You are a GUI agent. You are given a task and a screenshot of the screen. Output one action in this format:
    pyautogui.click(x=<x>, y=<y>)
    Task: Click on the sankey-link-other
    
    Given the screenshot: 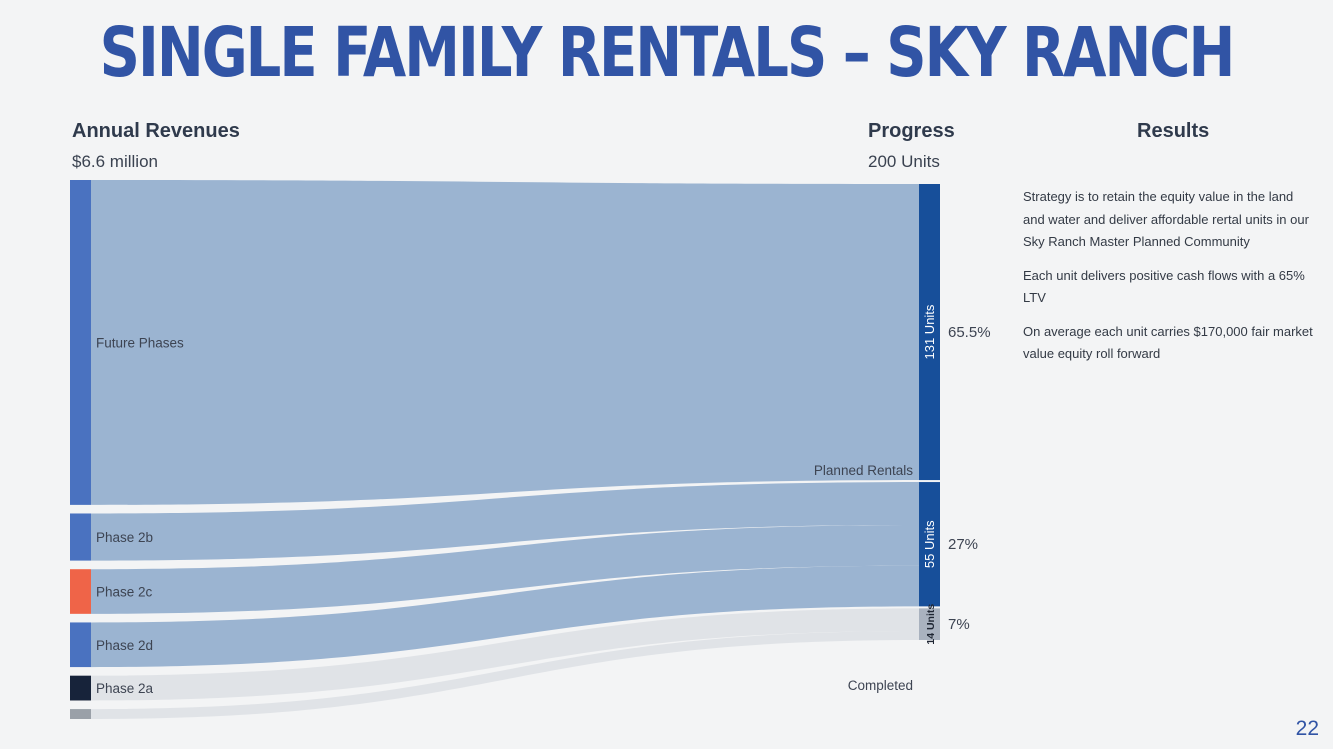 What is the action you would take?
    pyautogui.click(x=505, y=674)
    